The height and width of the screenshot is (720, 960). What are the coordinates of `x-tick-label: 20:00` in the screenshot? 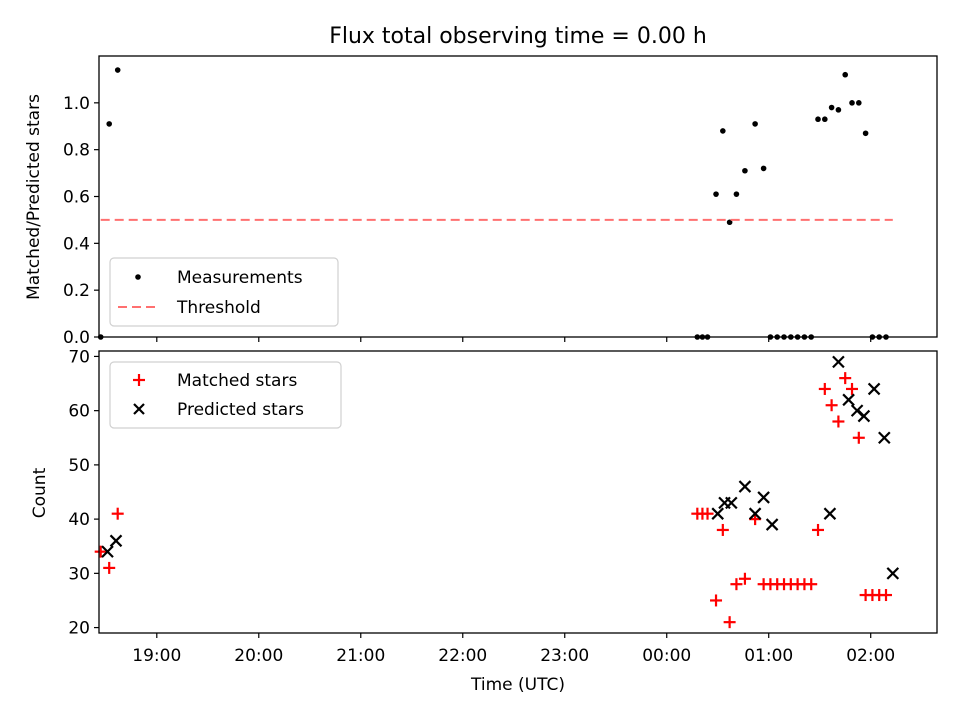 It's located at (258, 656).